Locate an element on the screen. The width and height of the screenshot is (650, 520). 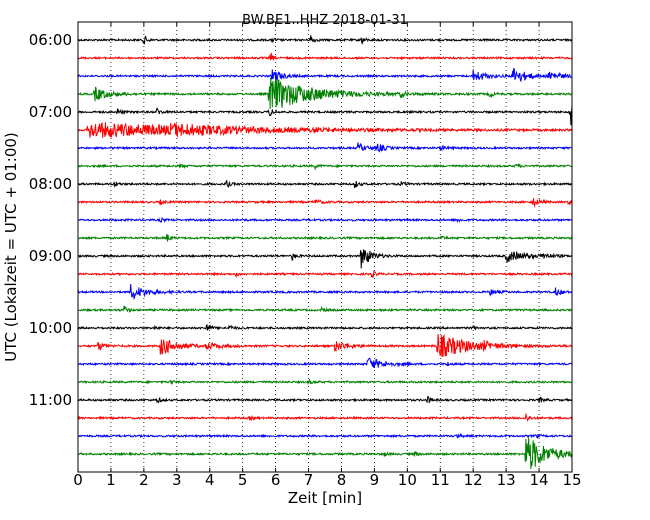
x-tick-label: 14 is located at coordinates (539, 480).